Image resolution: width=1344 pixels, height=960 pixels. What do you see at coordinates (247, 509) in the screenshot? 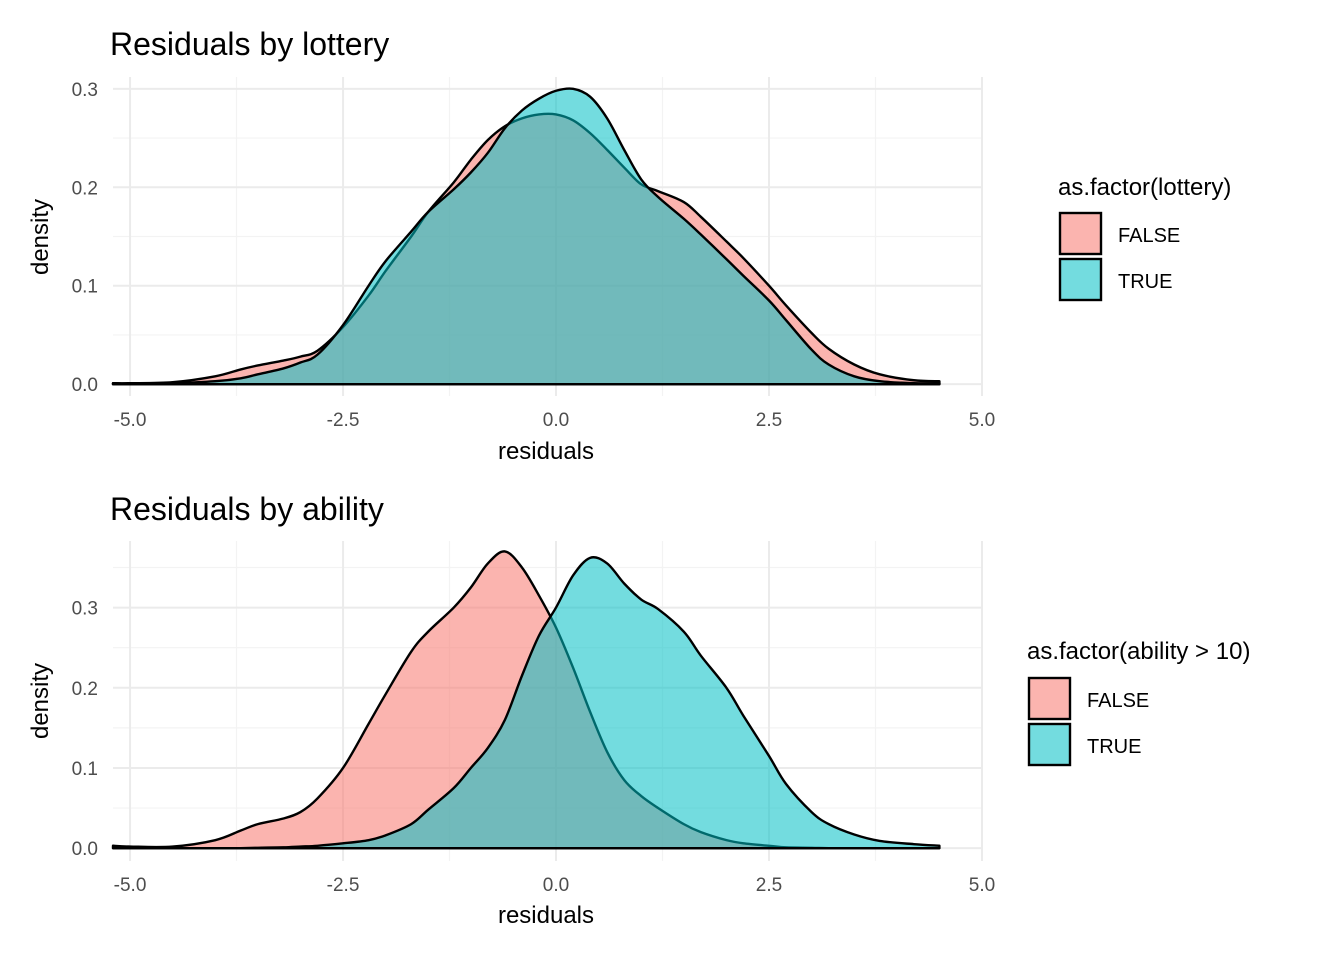
I see `chart-title: Residuals by ability` at bounding box center [247, 509].